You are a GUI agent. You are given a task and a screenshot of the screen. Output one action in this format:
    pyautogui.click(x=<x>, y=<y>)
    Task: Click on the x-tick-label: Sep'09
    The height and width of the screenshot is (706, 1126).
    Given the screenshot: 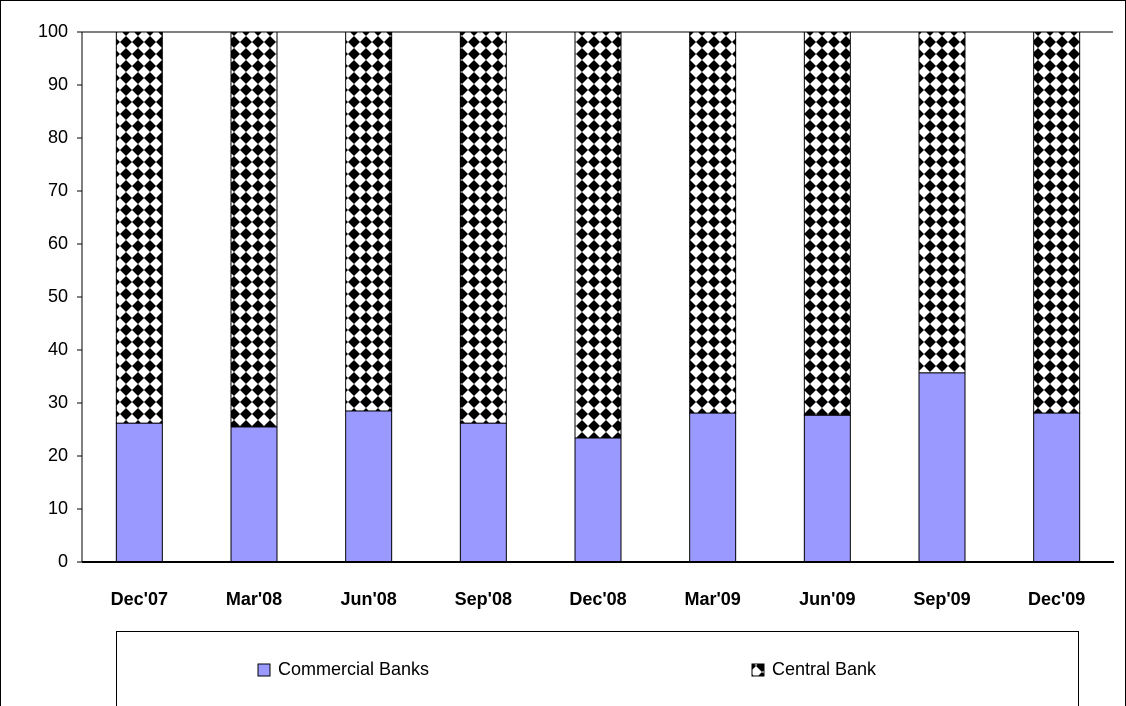 What is the action you would take?
    pyautogui.click(x=941, y=599)
    